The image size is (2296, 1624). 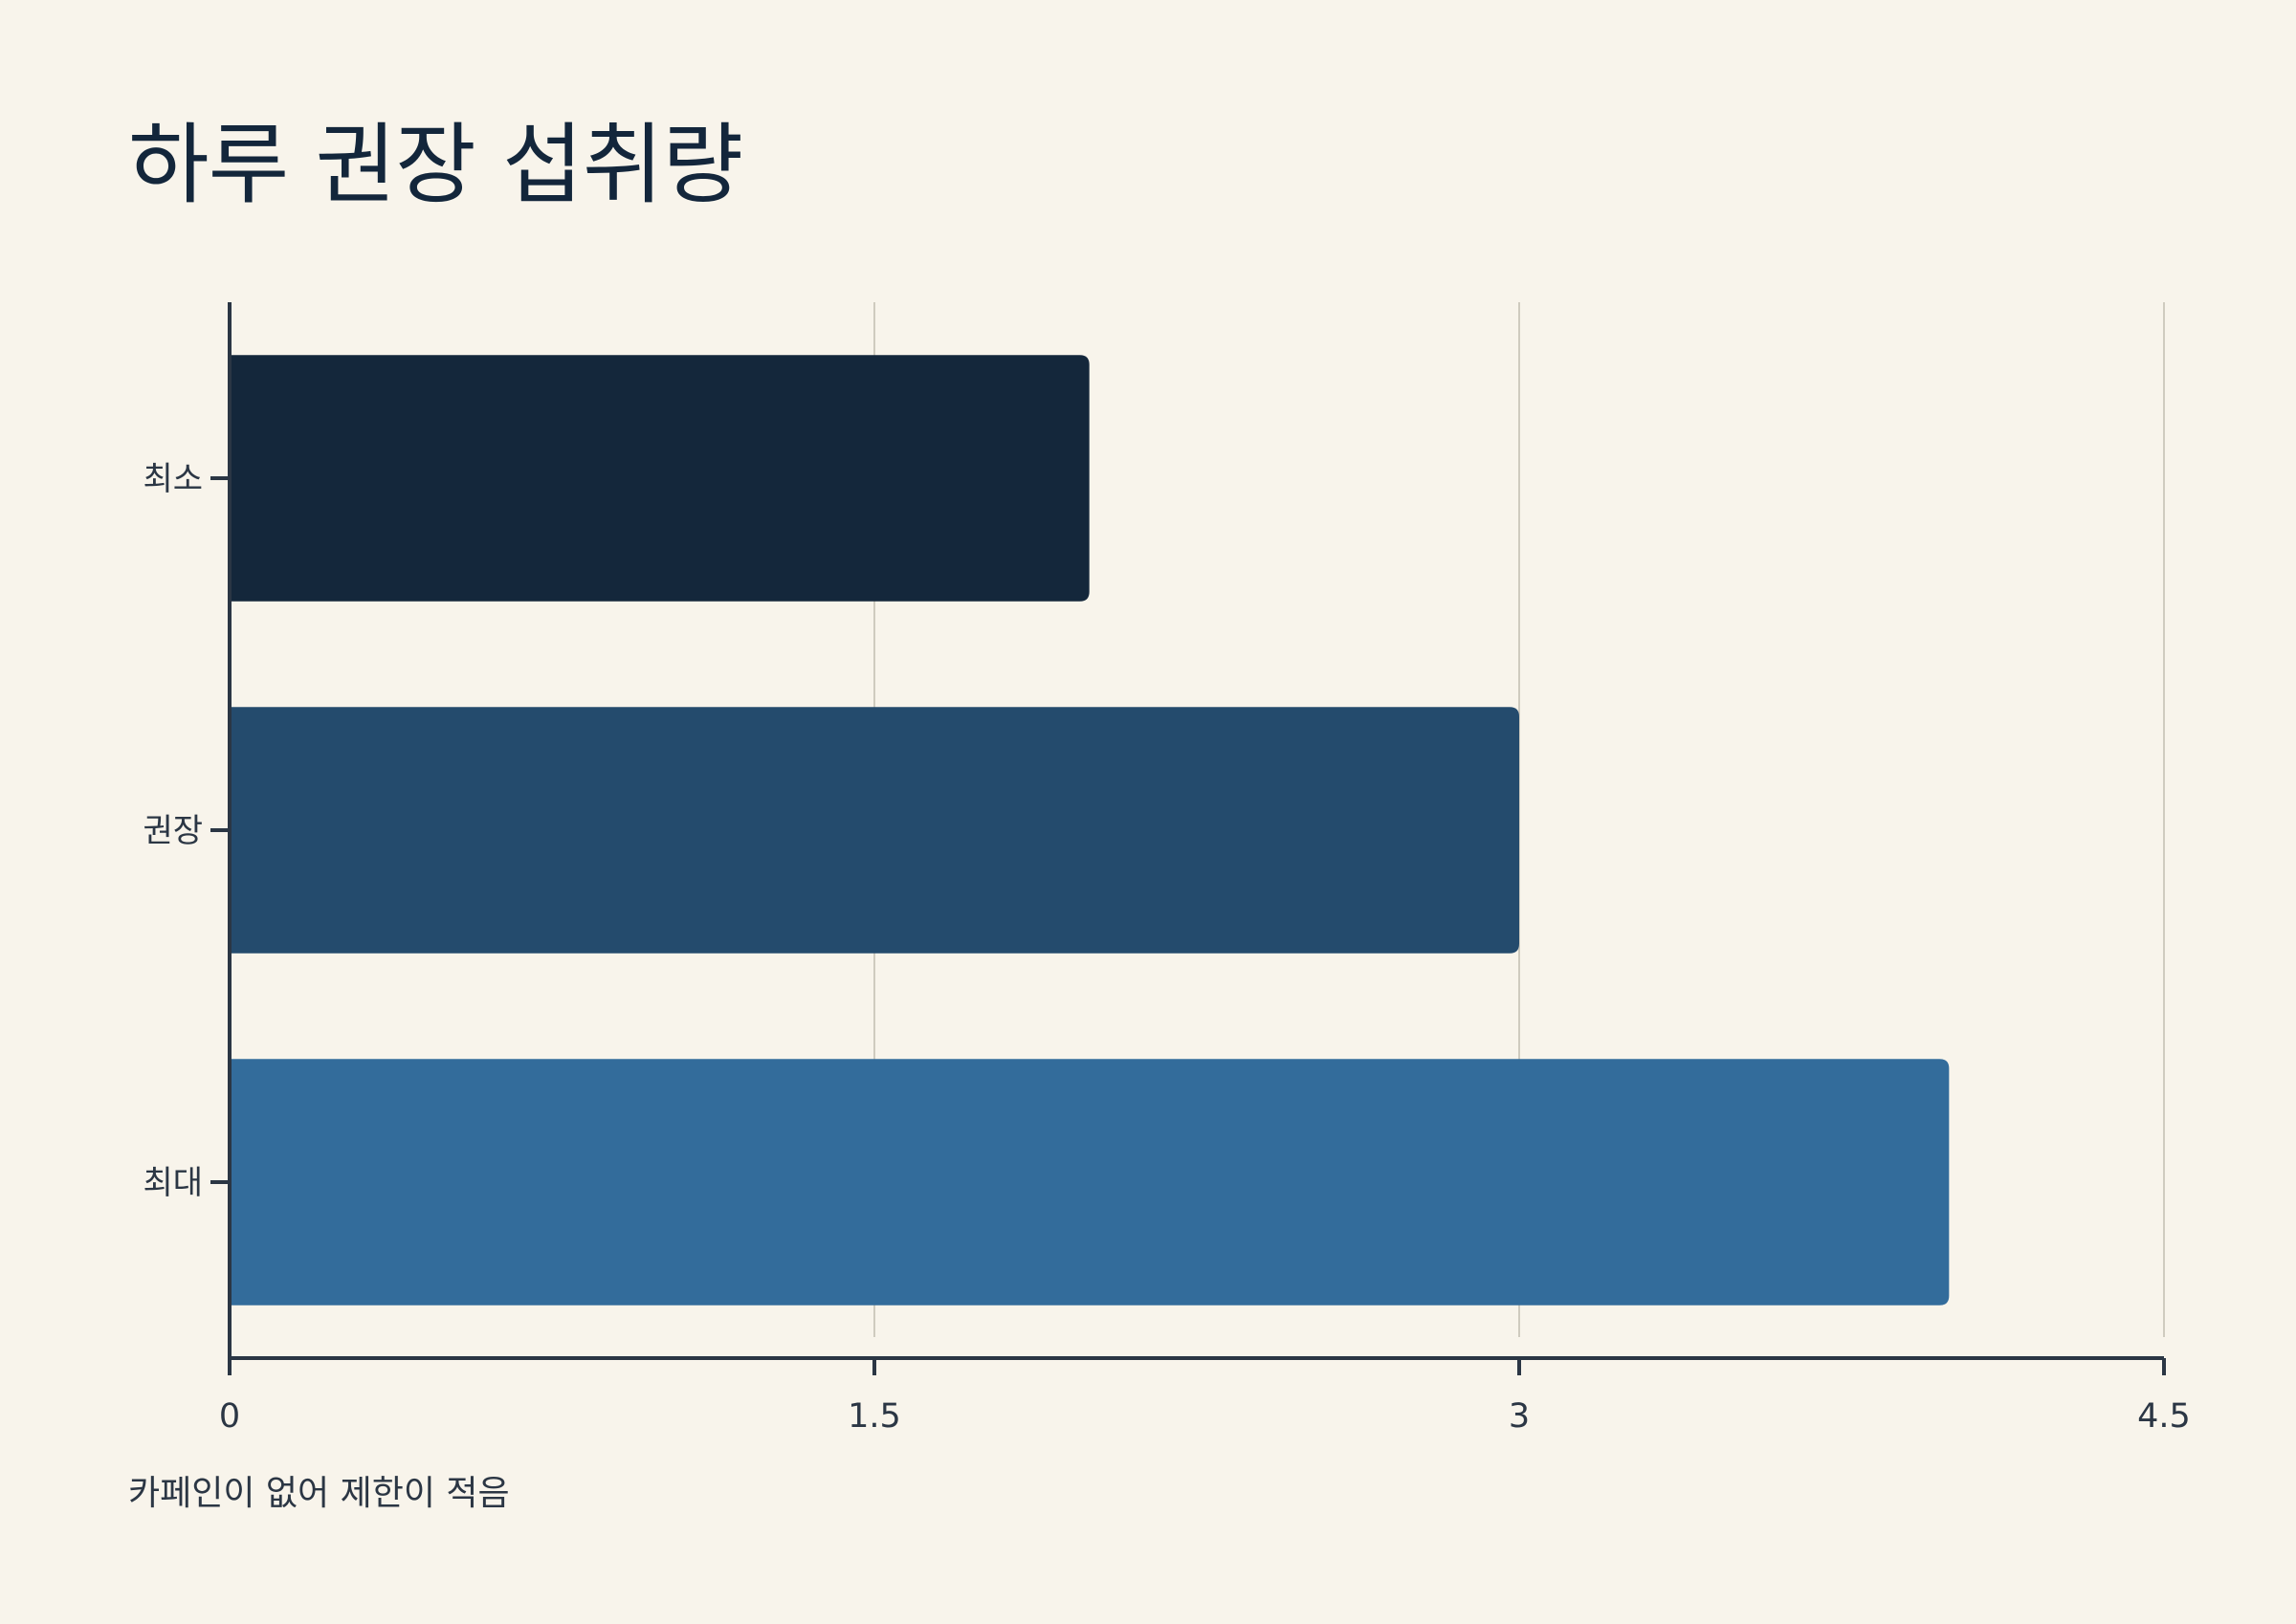 I want to click on x-tick-label: 0, so click(x=229, y=1417).